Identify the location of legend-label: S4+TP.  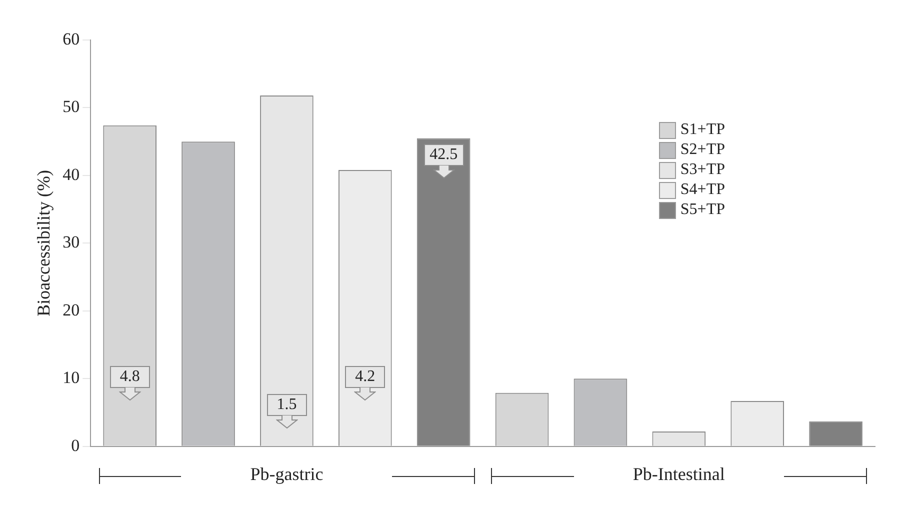
(702, 190).